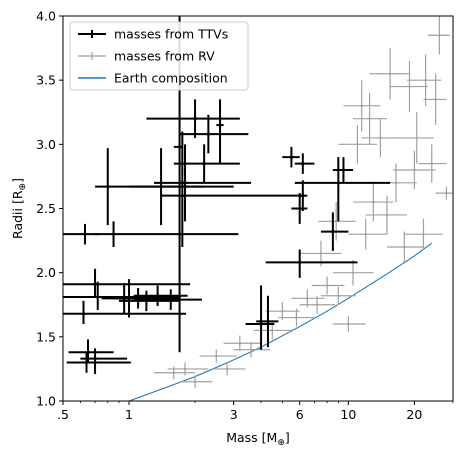  I want to click on legend-entry: masses from TTVs, so click(153, 34).